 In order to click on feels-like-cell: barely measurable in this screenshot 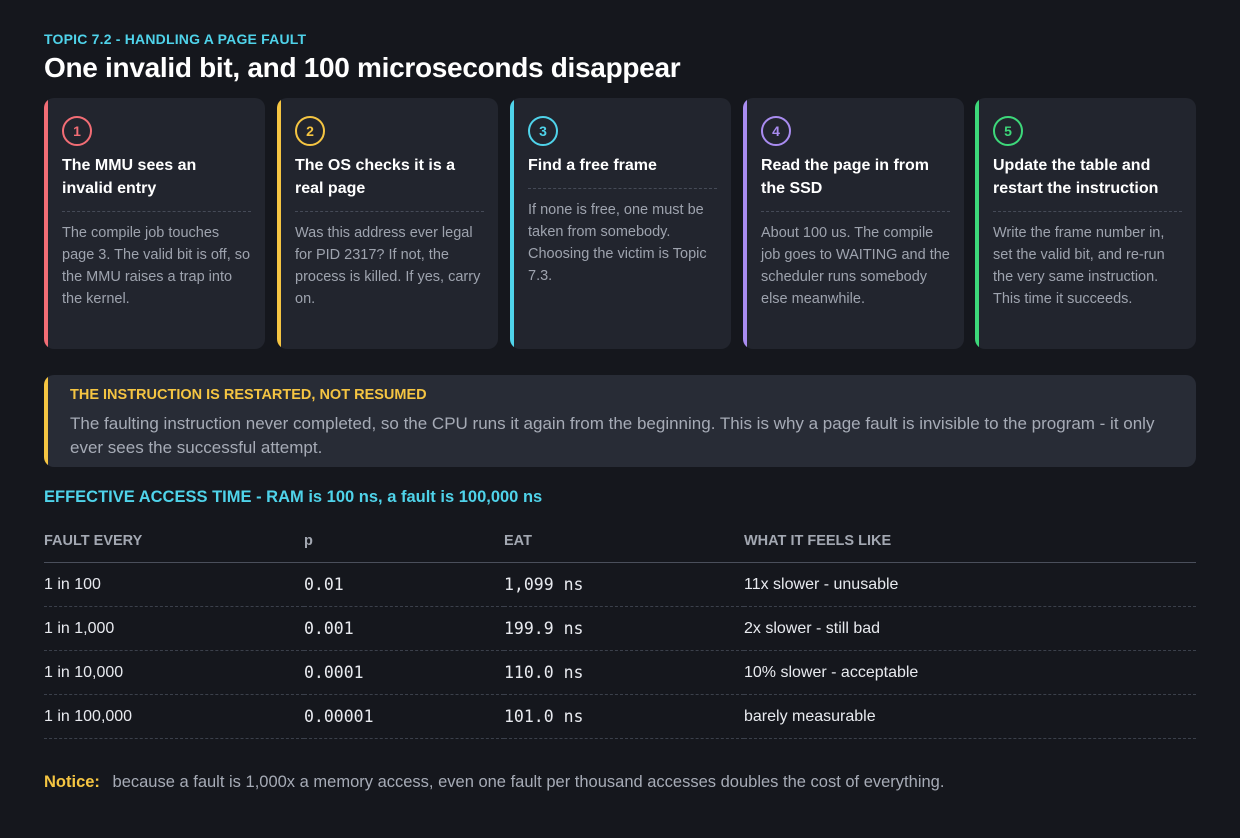, I will do `click(970, 716)`.